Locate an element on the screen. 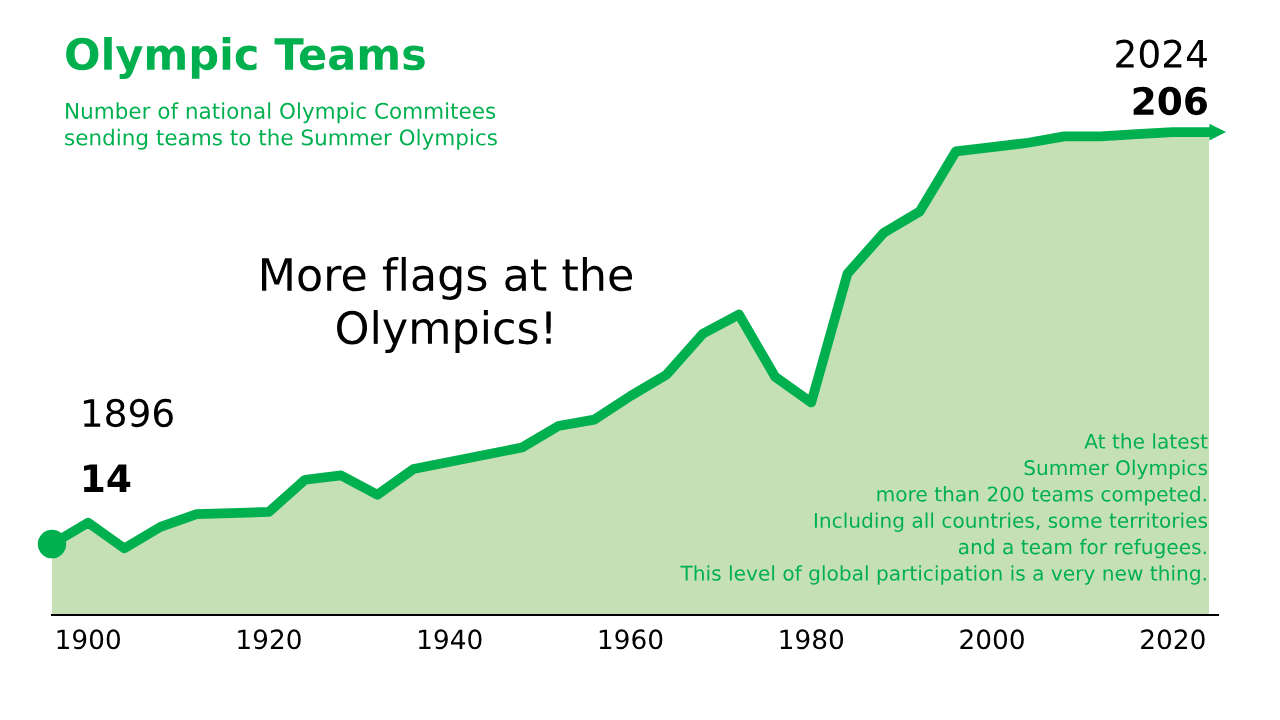 The width and height of the screenshot is (1280, 720). x-tick-label: 1900 is located at coordinates (88, 639).